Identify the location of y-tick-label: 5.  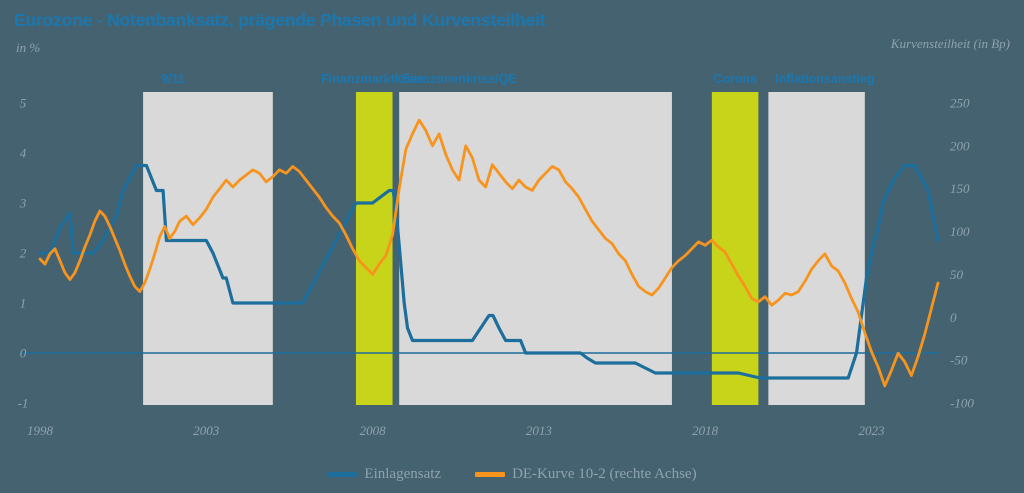
(23, 103).